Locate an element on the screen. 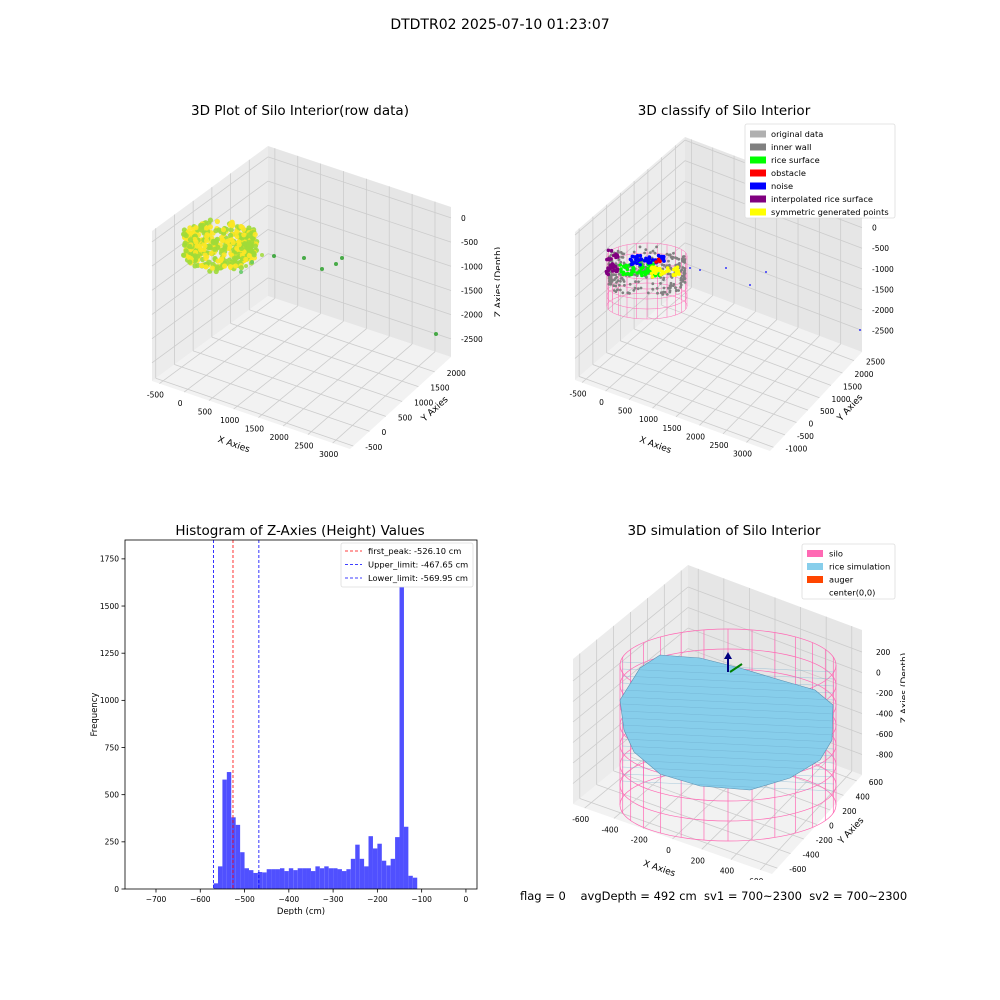 The height and width of the screenshot is (1000, 1000). center-marker is located at coordinates (736, 668).